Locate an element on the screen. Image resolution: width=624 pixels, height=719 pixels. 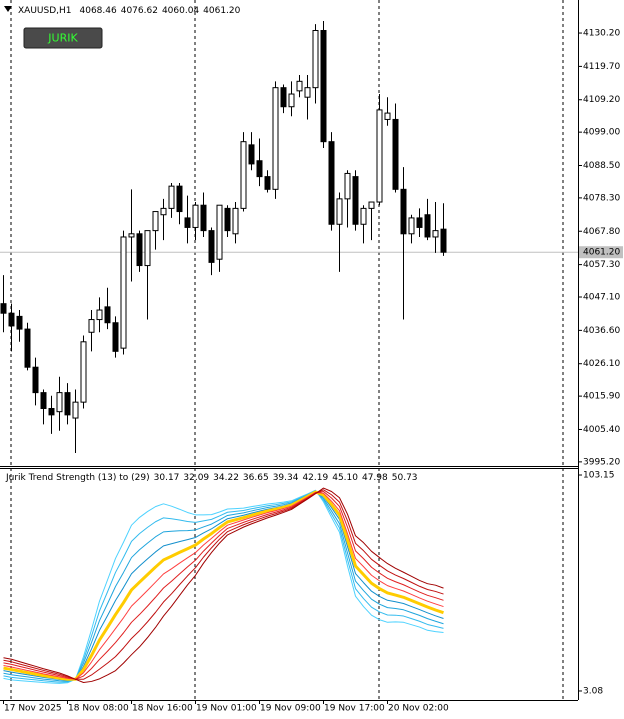
y-tick-label: 103.15 is located at coordinates (599, 476).